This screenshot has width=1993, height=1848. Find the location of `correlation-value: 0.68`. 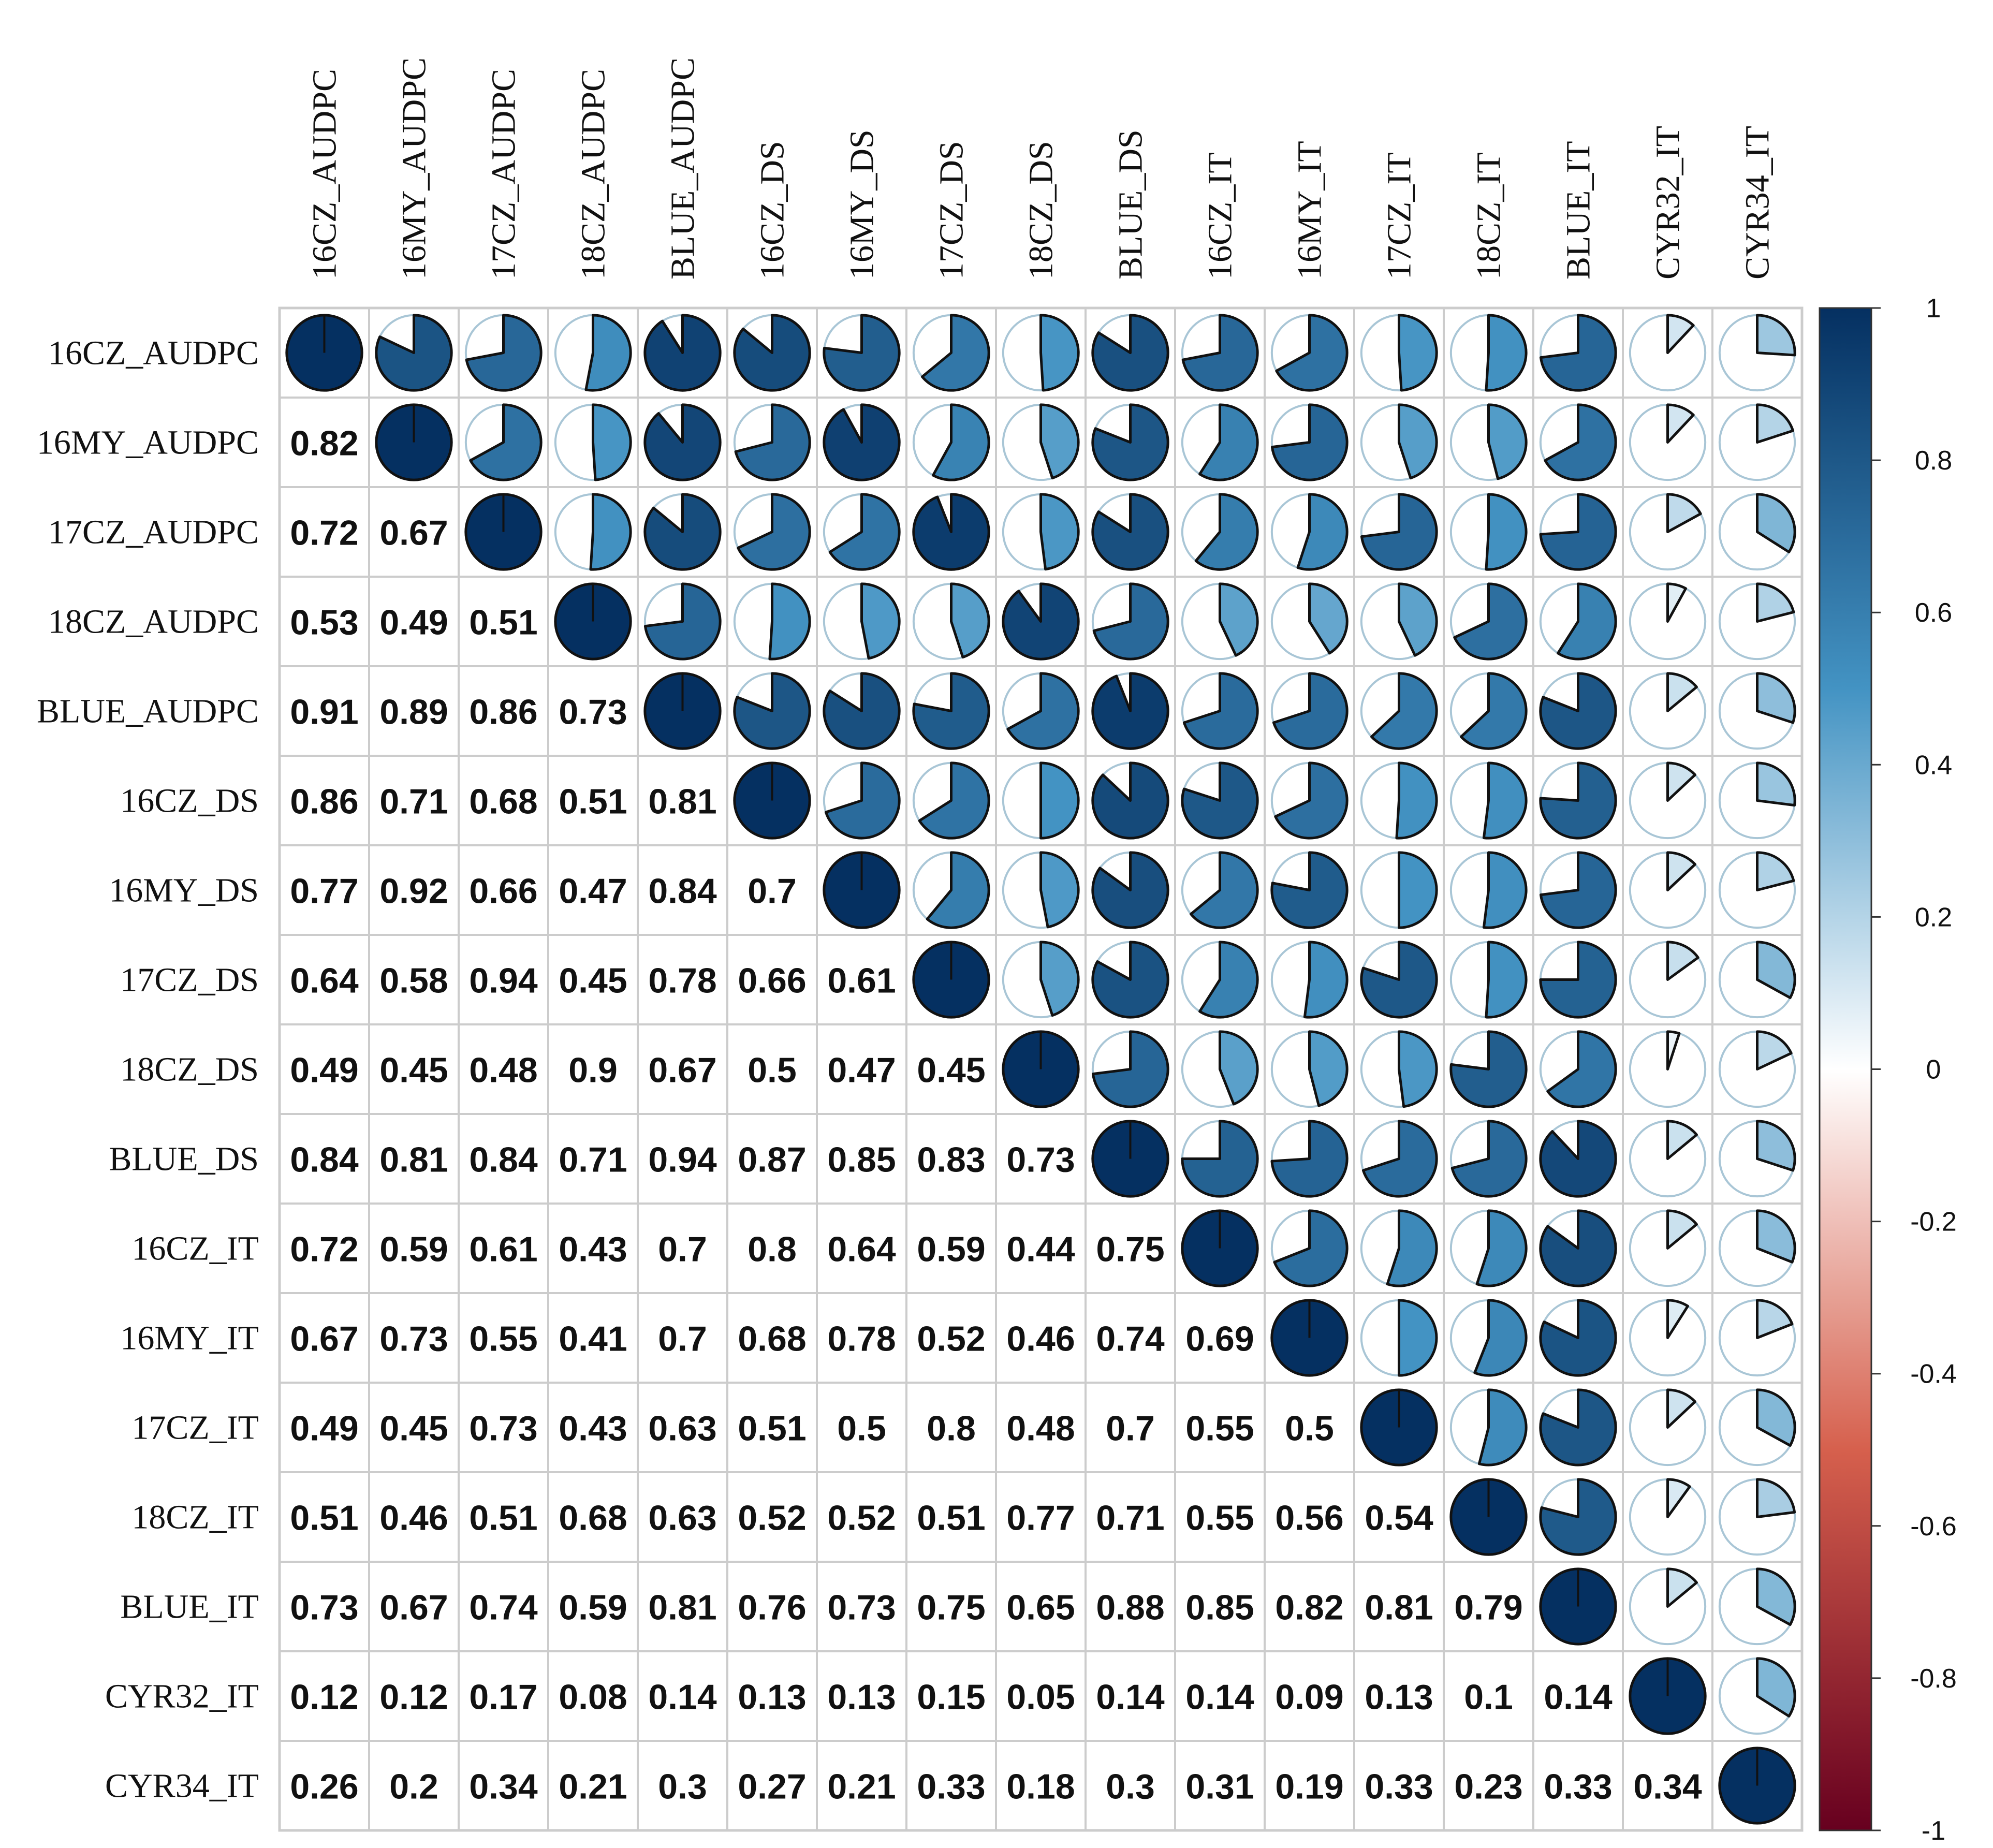

correlation-value: 0.68 is located at coordinates (772, 1339).